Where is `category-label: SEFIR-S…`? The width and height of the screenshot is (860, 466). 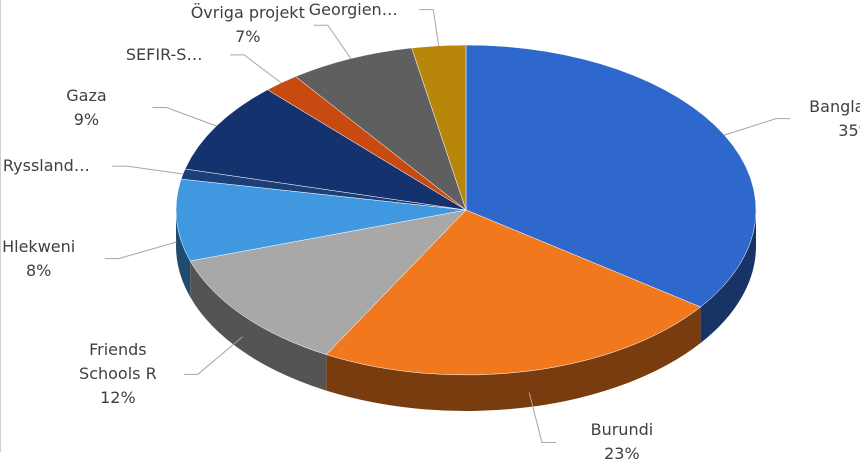
category-label: SEFIR-S… is located at coordinates (164, 54).